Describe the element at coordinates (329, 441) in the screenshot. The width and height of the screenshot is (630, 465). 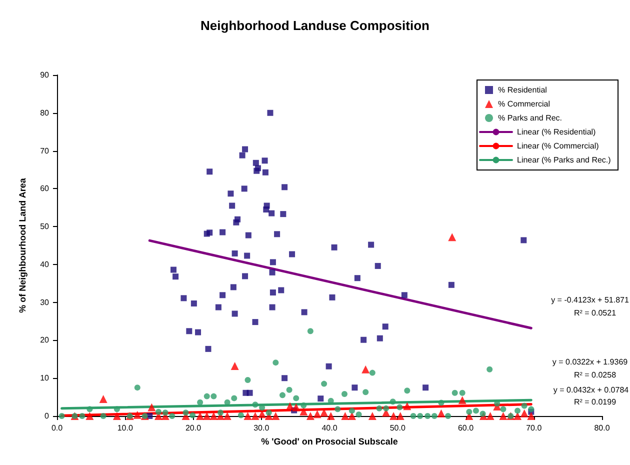
I see `x-axis-title: % 'Good' on Prosocial Subscale` at that location.